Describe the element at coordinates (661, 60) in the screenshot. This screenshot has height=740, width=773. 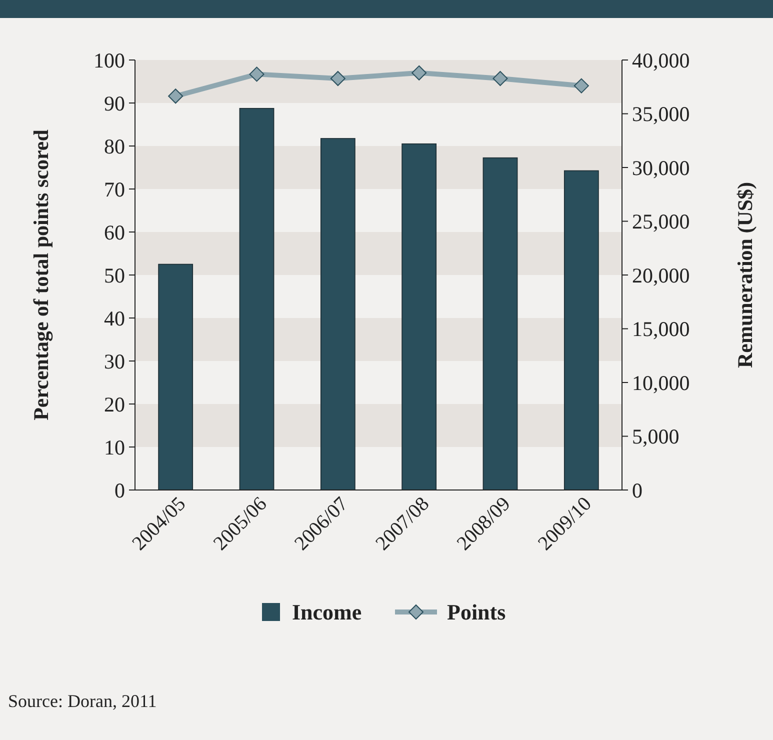
I see `y2-tick-label: 40,000` at that location.